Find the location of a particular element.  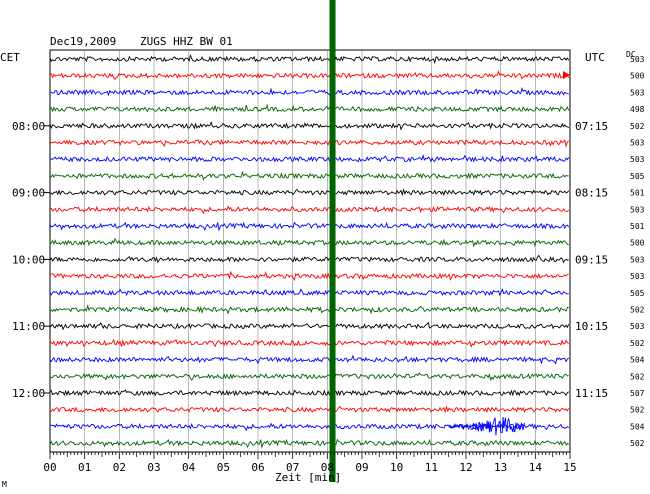

x-tick-label: 07 is located at coordinates (292, 467).